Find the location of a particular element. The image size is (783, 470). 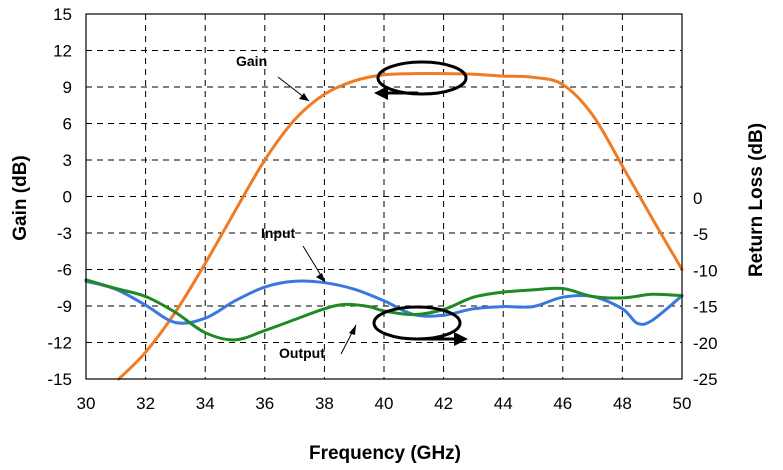

x-tick-label: 50 is located at coordinates (682, 403).